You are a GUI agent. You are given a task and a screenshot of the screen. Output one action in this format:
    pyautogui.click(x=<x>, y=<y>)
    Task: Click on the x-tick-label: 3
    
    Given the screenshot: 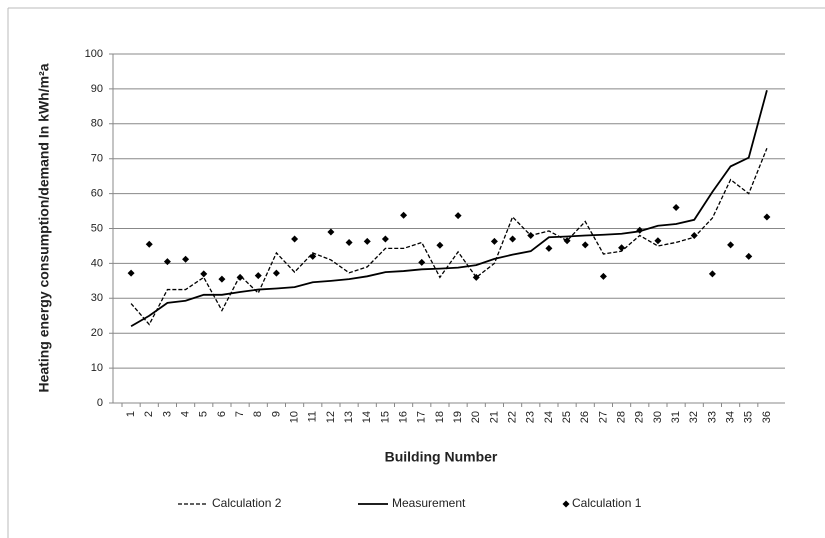 What is the action you would take?
    pyautogui.click(x=167, y=414)
    